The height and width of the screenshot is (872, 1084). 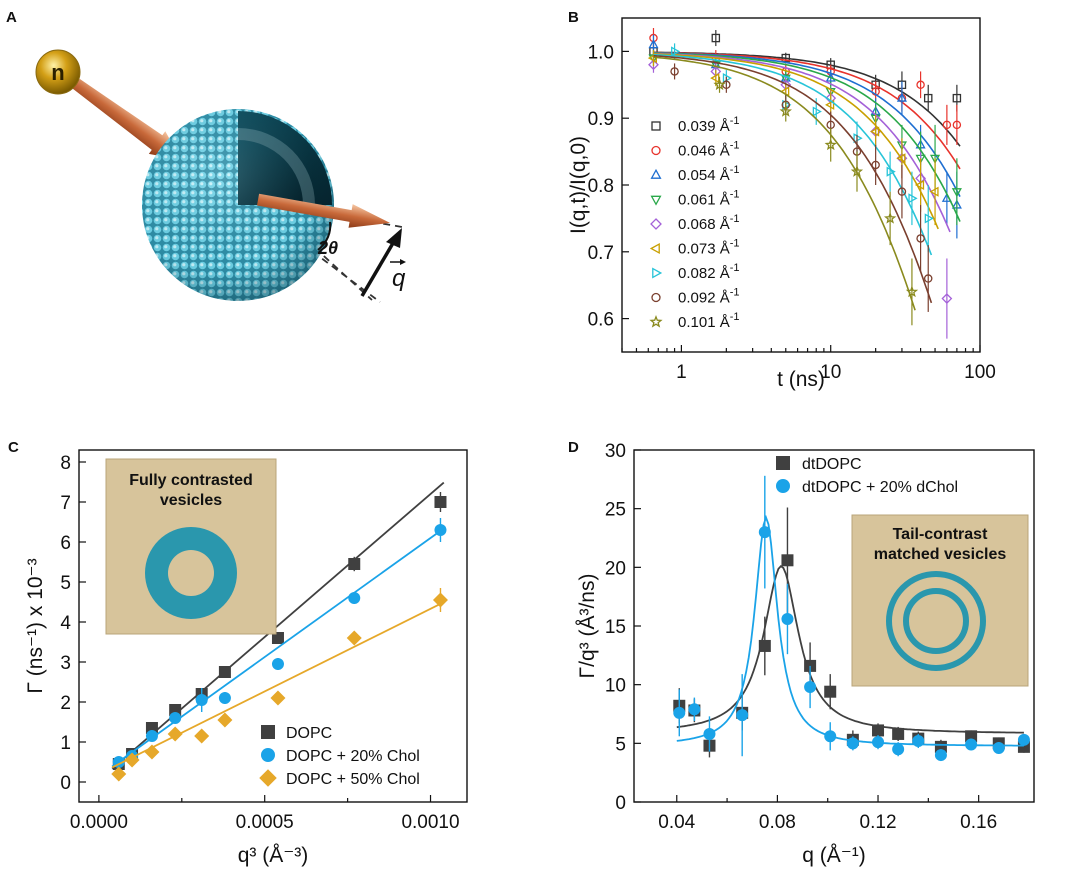 I want to click on legend-label-text: 0.046 Å, so click(x=704, y=151).